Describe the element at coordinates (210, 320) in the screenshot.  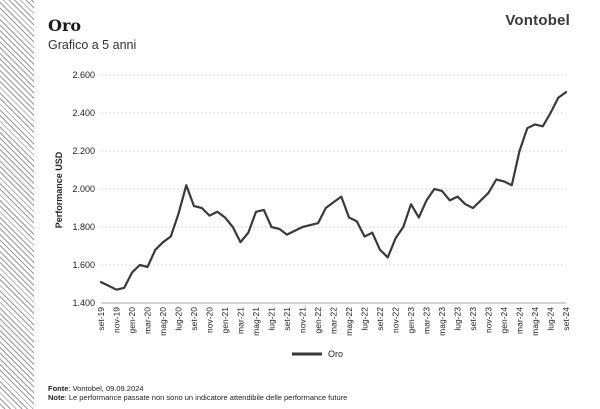
I see `x-tick-label: nov-20` at that location.